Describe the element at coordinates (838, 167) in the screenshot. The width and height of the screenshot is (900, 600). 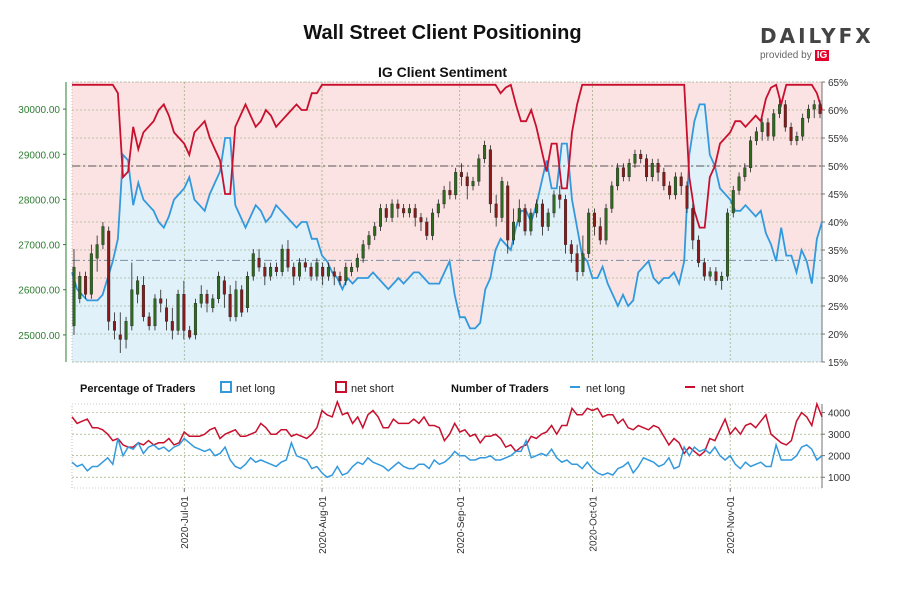
I see `right-axis-tick-label: 50%` at that location.